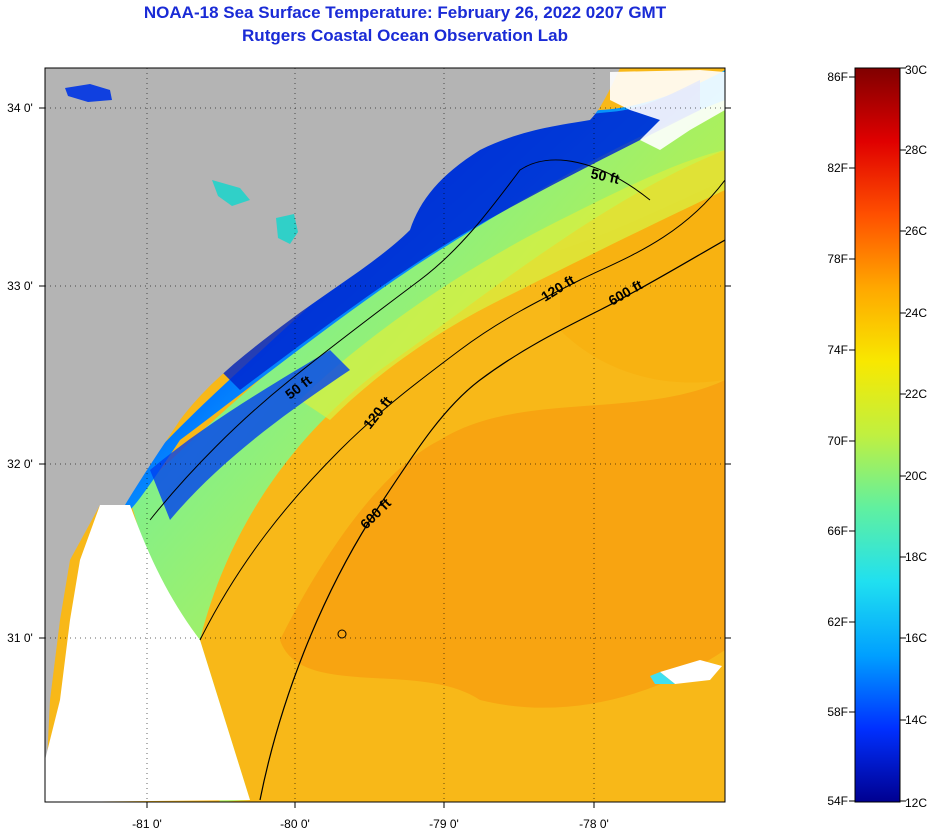 This screenshot has height=832, width=936. I want to click on colorbar-celsius-label: 20C, so click(916, 476).